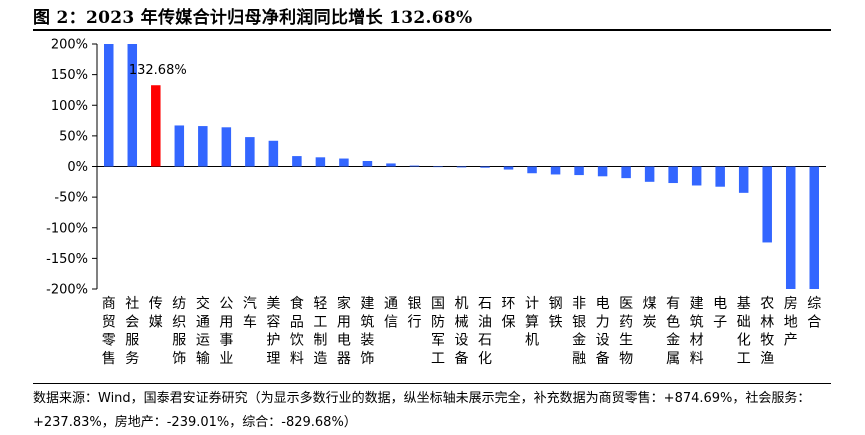  I want to click on x-category-label: 军, so click(438, 341).